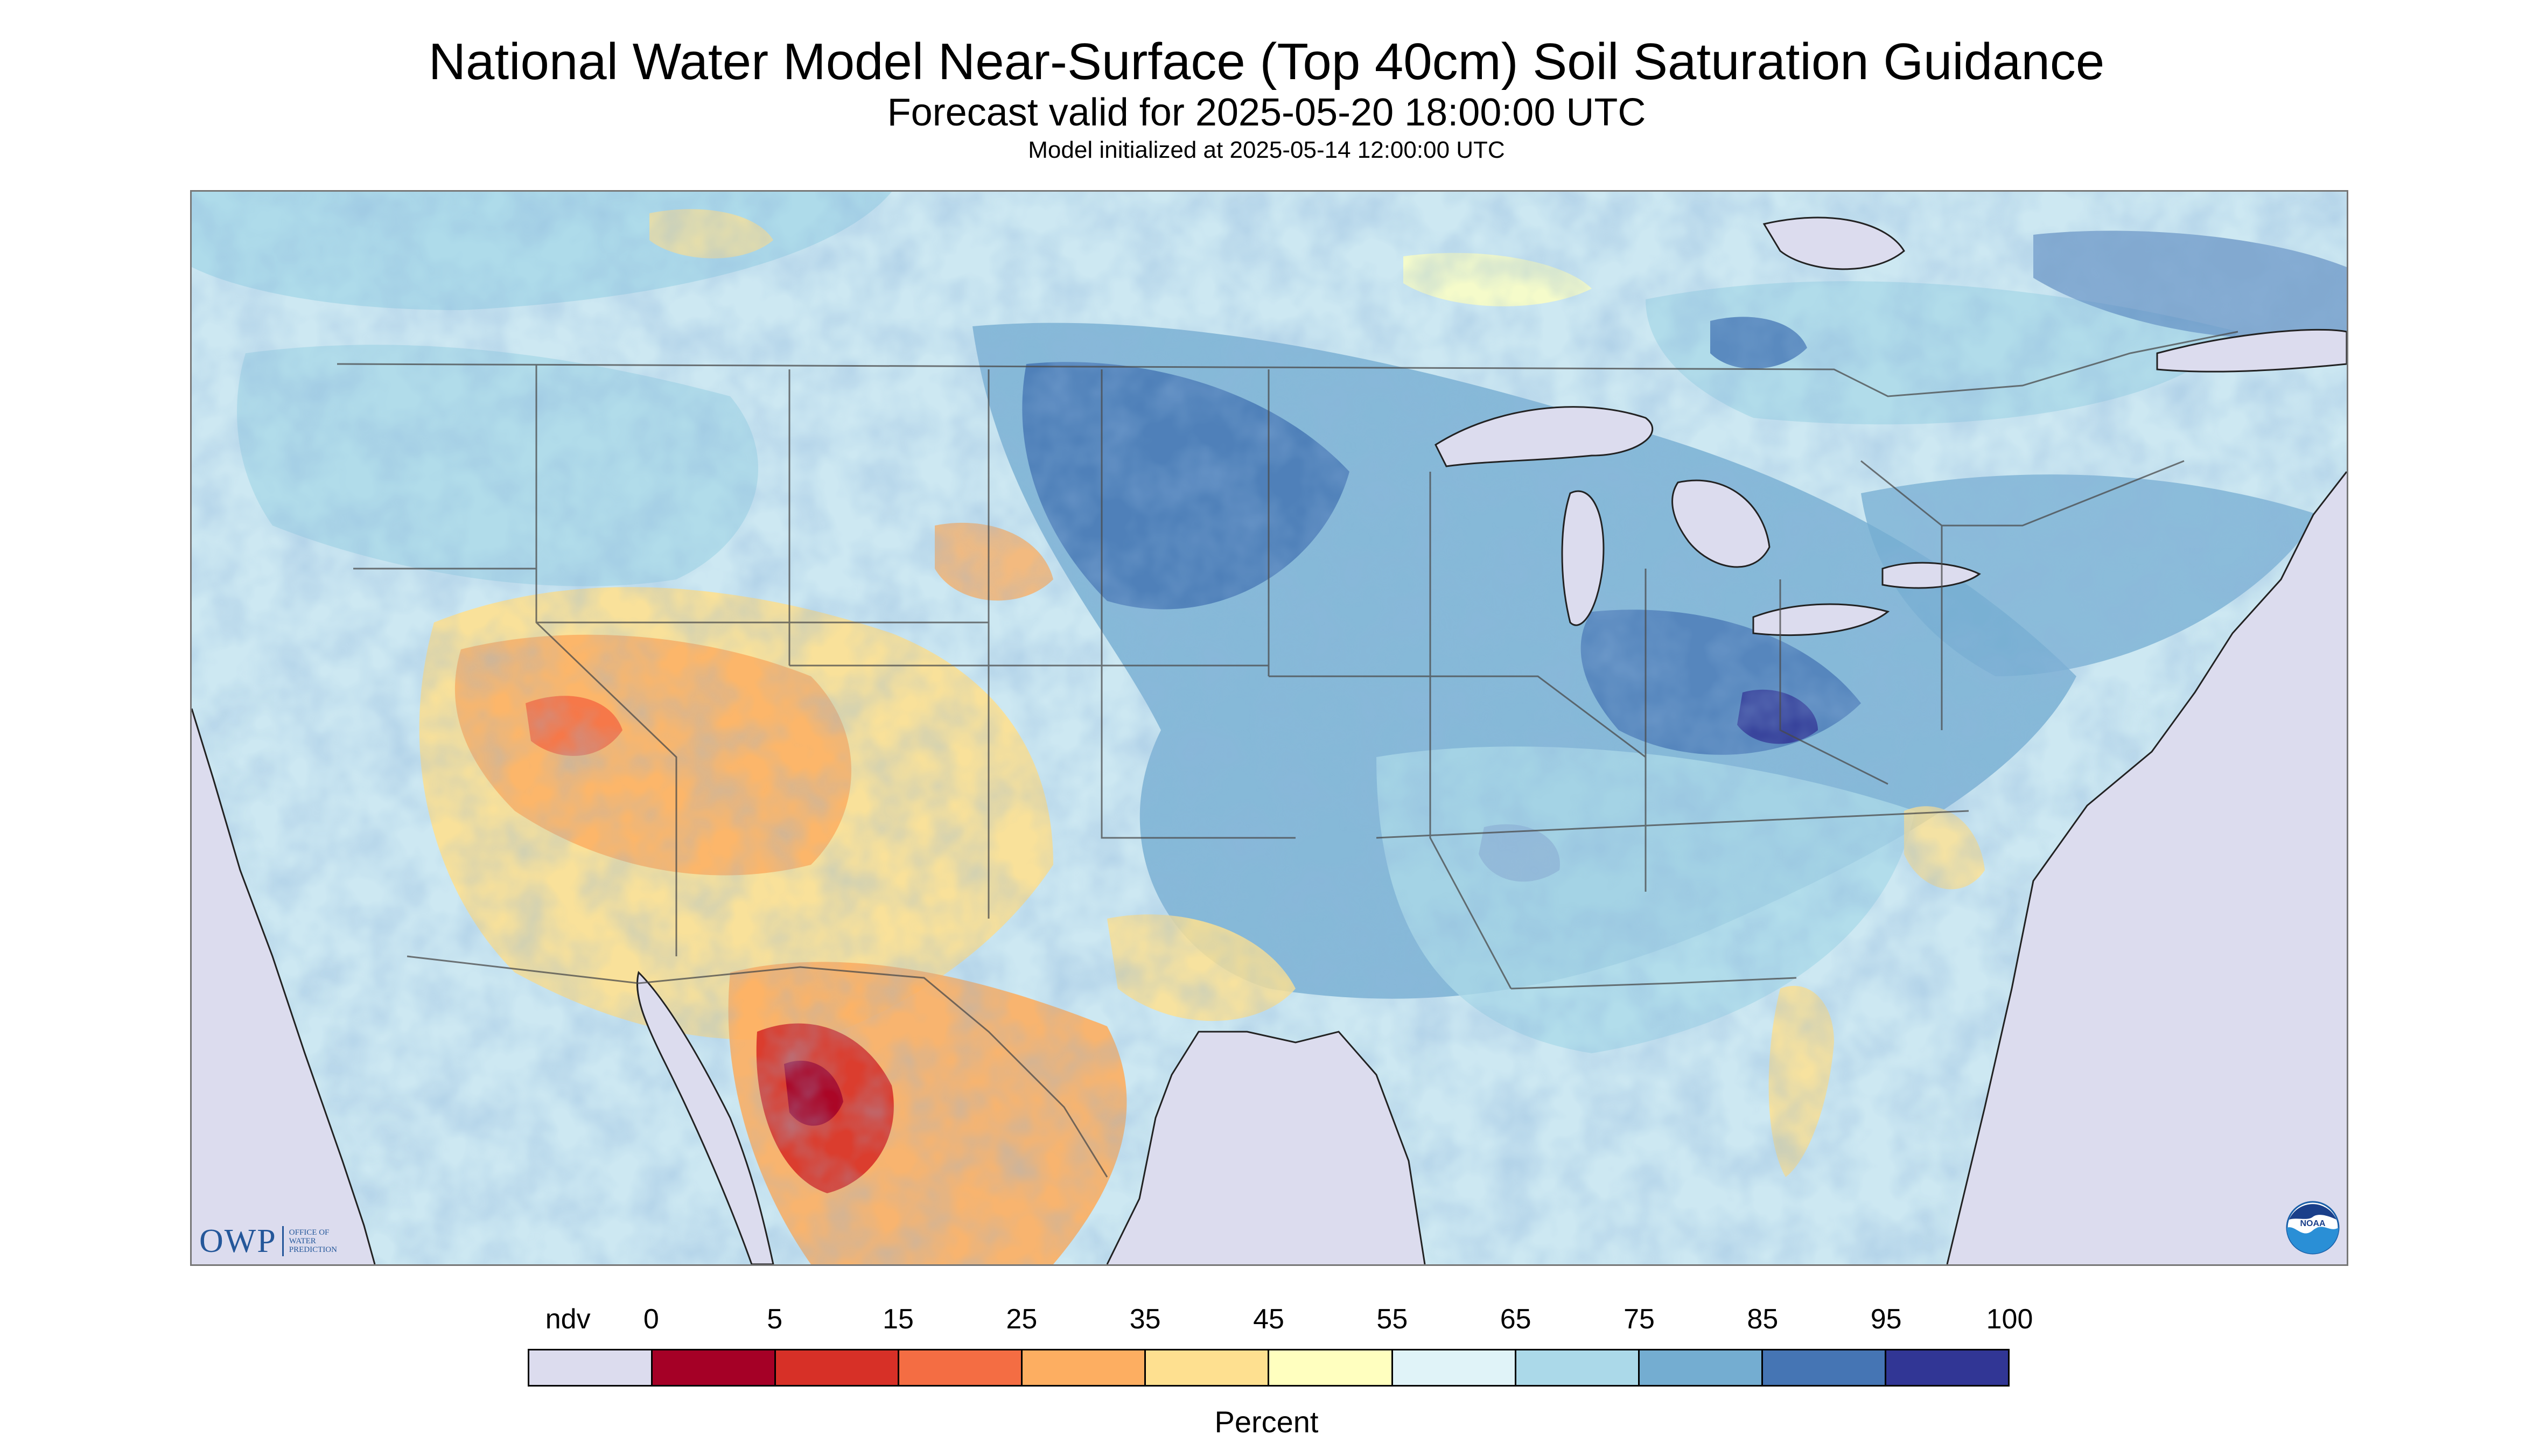  Describe the element at coordinates (1544, 436) in the screenshot. I see `lake-superior` at that location.